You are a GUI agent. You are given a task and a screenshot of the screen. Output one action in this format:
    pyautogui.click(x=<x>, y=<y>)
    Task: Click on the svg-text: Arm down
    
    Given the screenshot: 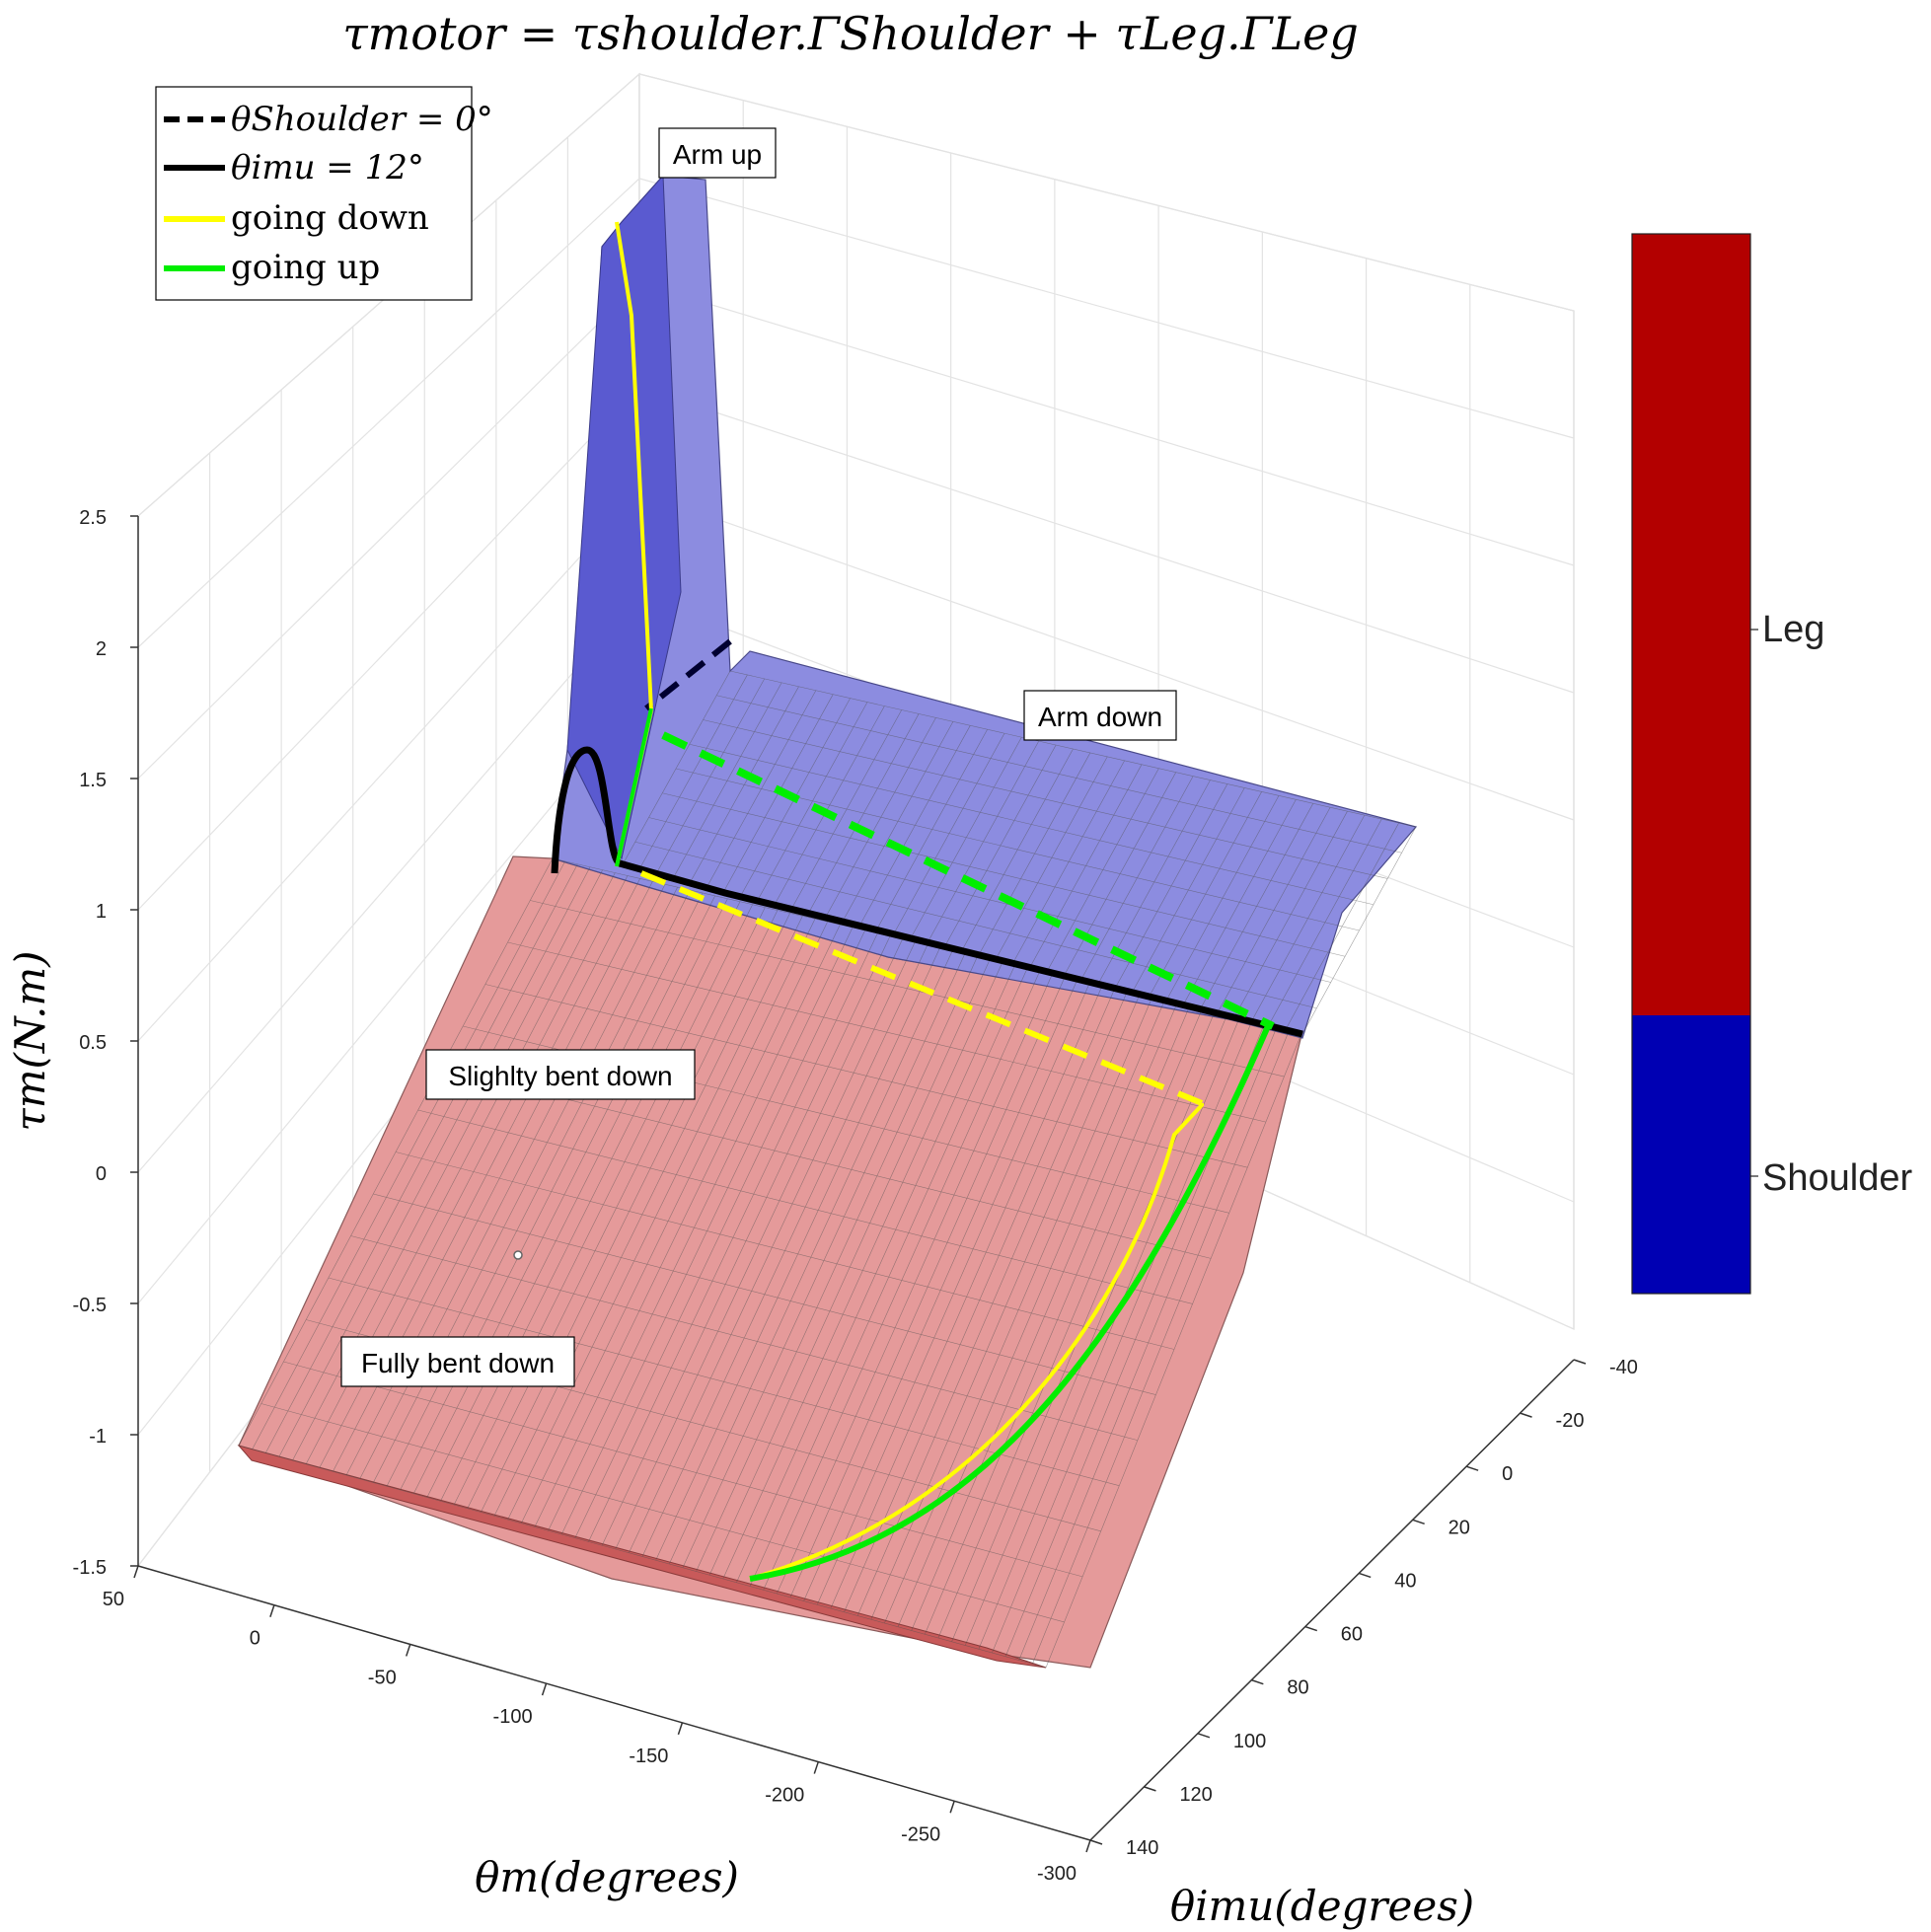 What is the action you would take?
    pyautogui.click(x=1100, y=717)
    